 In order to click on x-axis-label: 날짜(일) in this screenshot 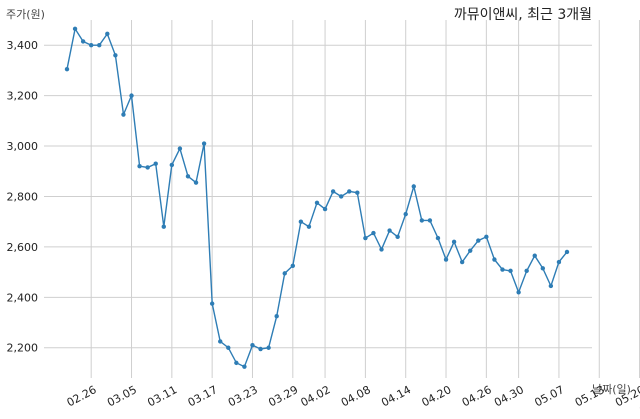, I will do `click(611, 389)`.